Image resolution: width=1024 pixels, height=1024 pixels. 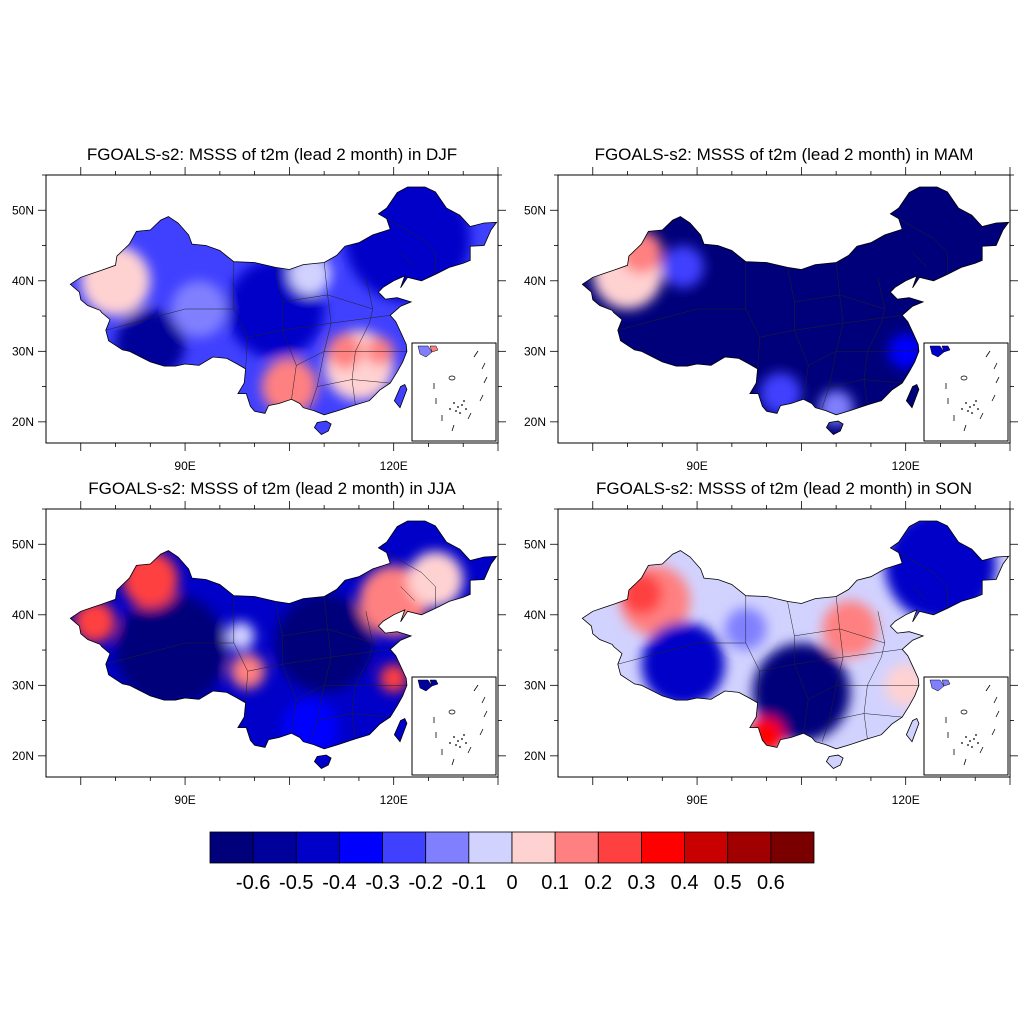 I want to click on colorbar-label: -0.1, so click(x=469, y=883).